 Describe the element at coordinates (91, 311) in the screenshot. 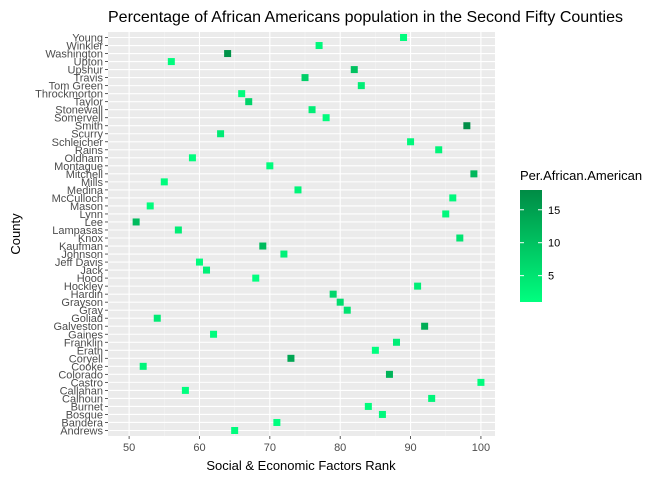

I see `y-tick-label: Gray` at that location.